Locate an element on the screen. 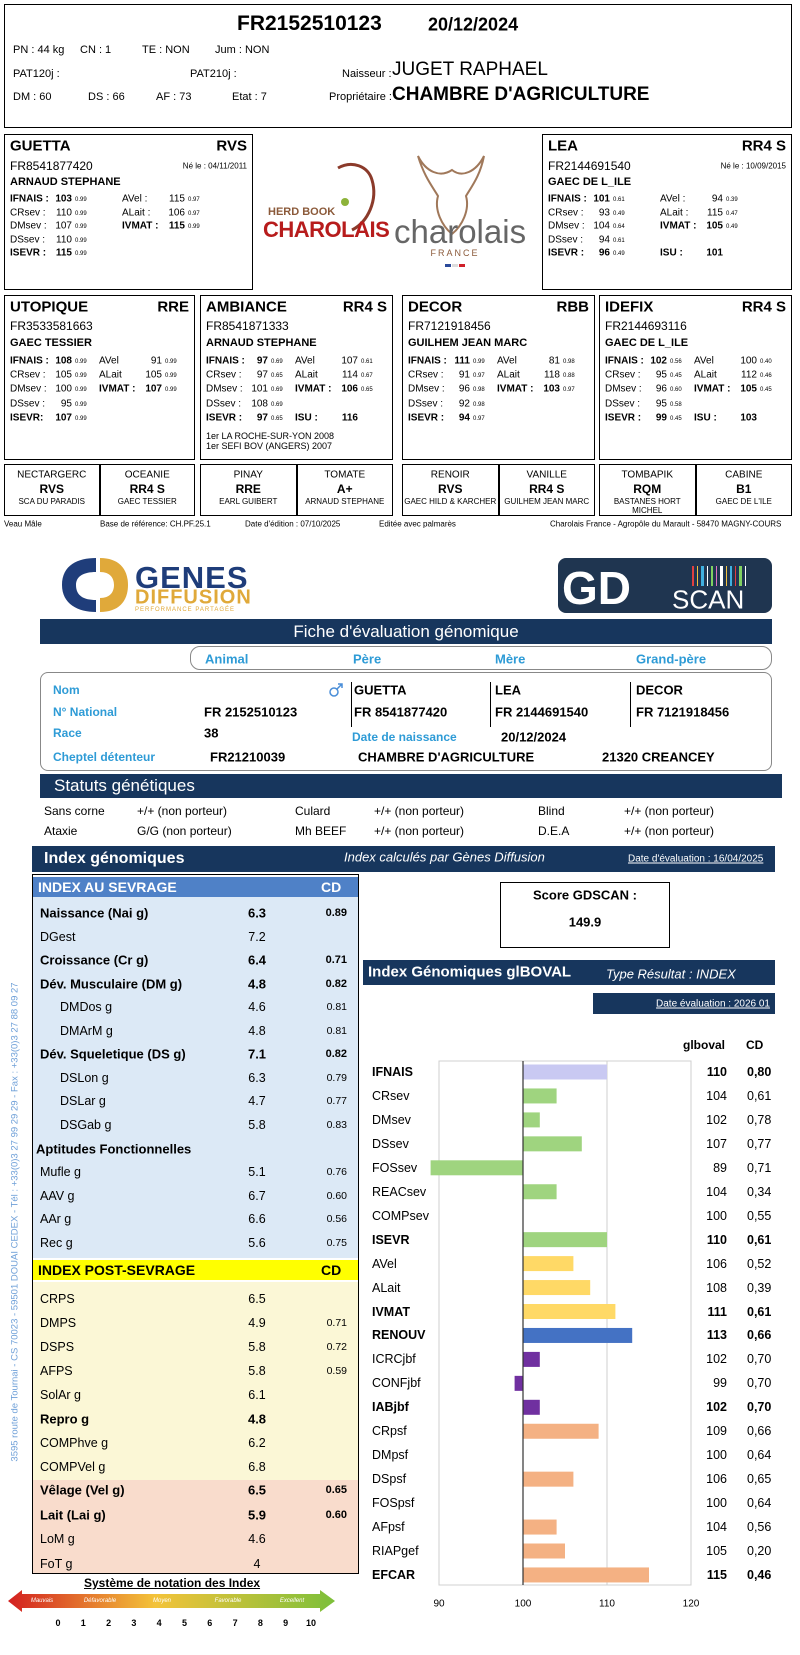 The height and width of the screenshot is (1655, 800). ancestor-code: RR4 S is located at coordinates (547, 489).